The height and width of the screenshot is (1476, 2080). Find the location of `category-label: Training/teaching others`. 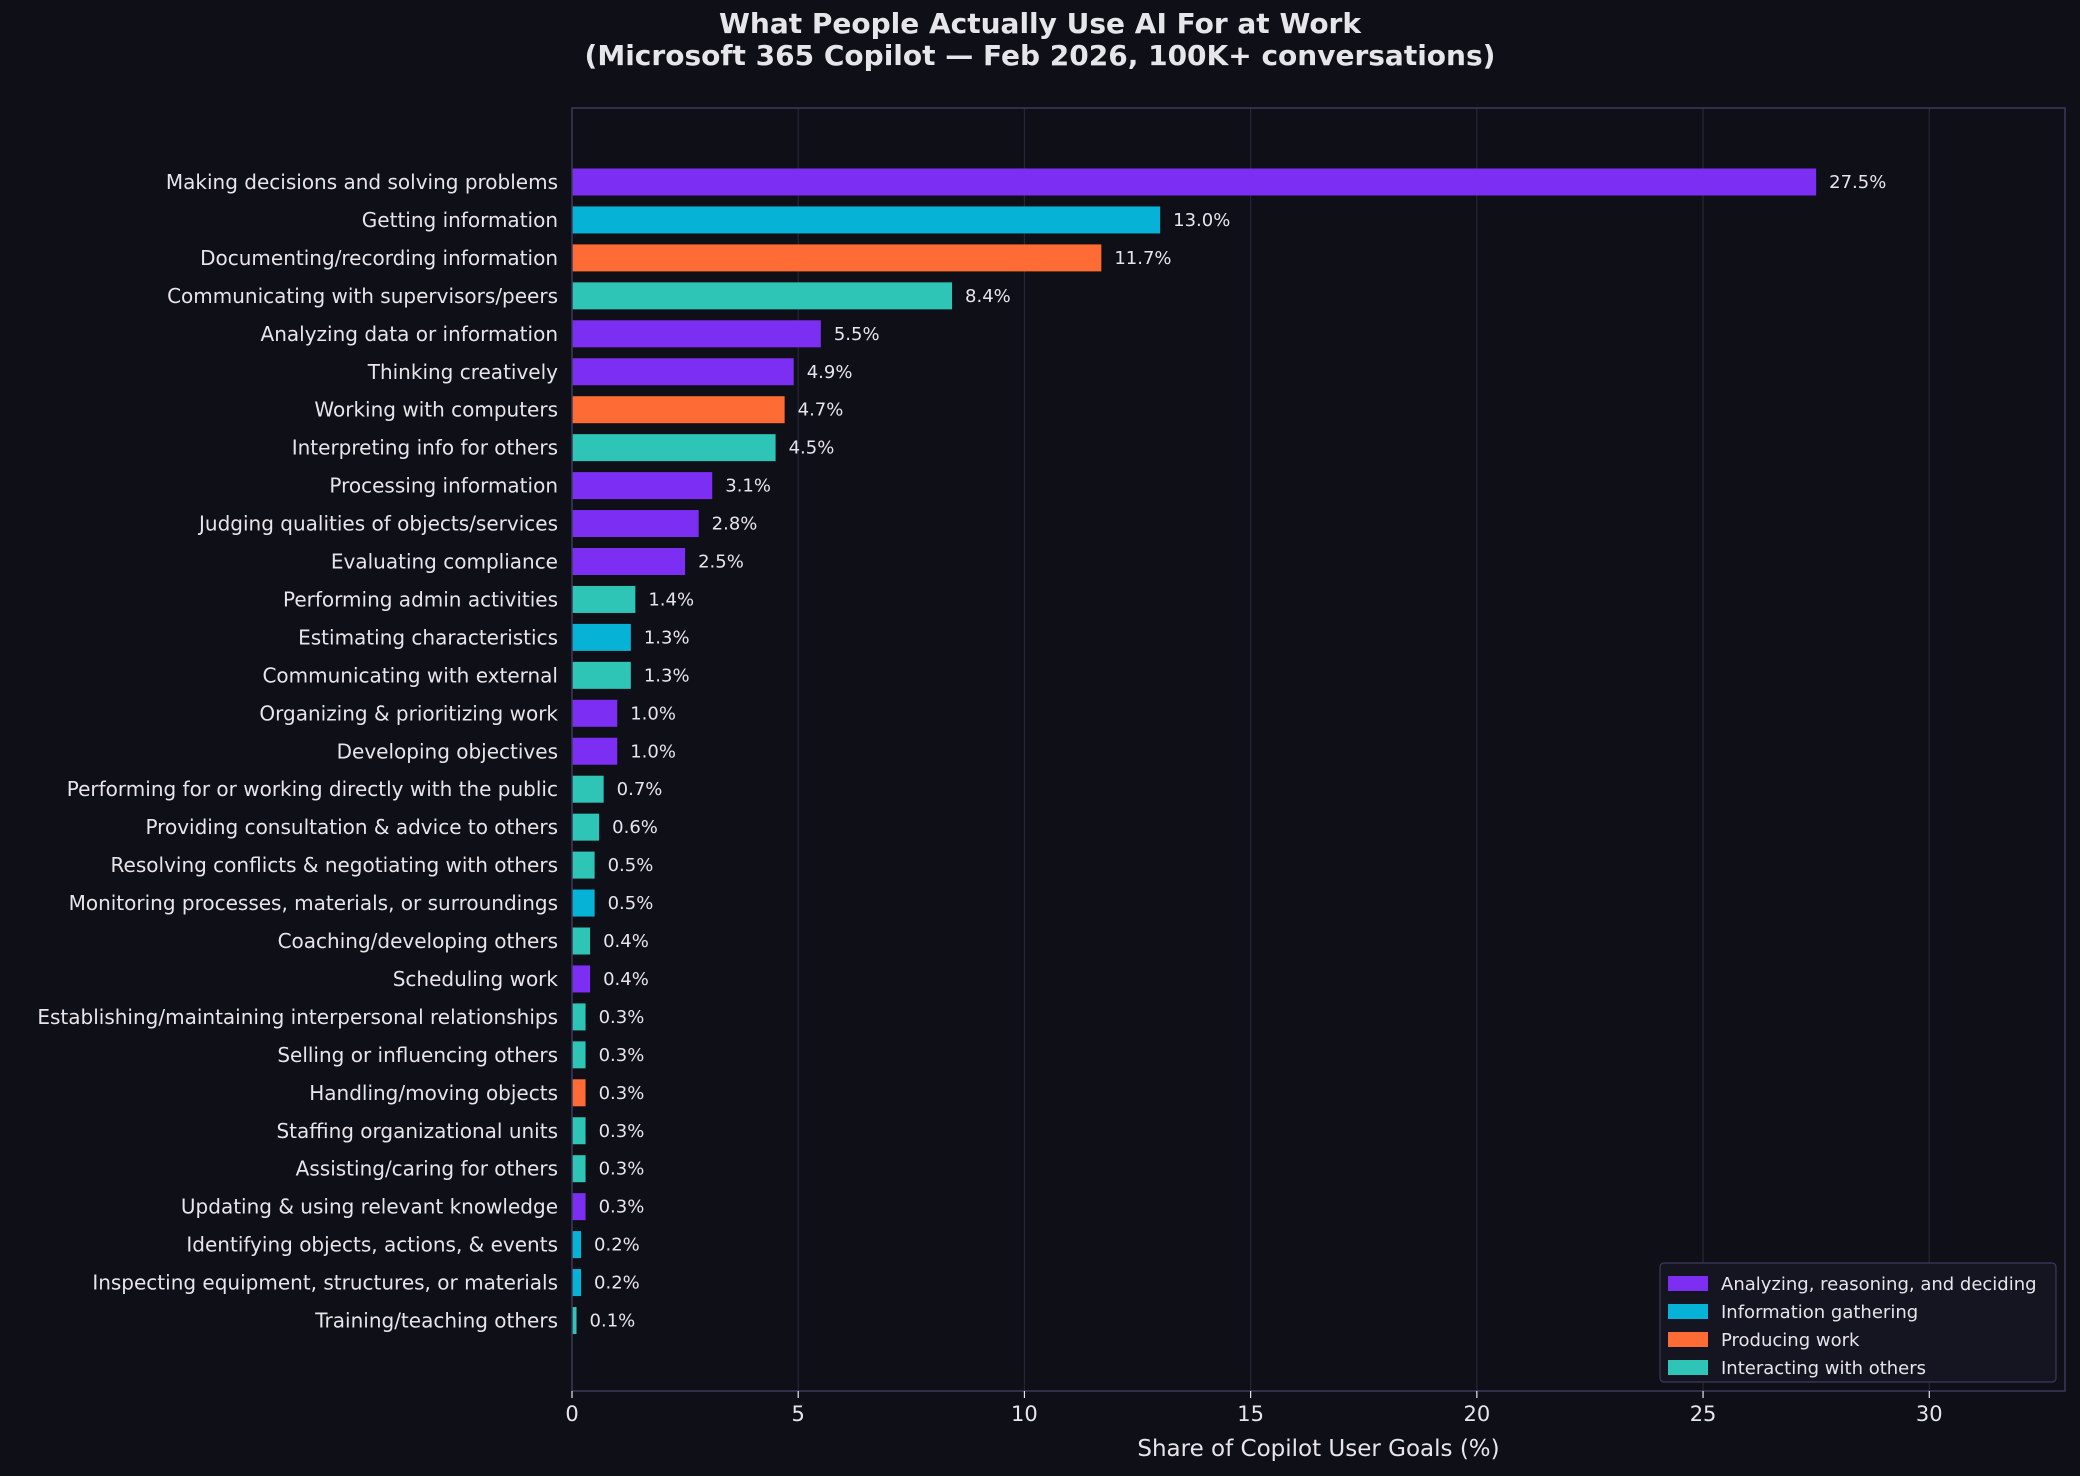

category-label: Training/teaching others is located at coordinates (436, 1321).